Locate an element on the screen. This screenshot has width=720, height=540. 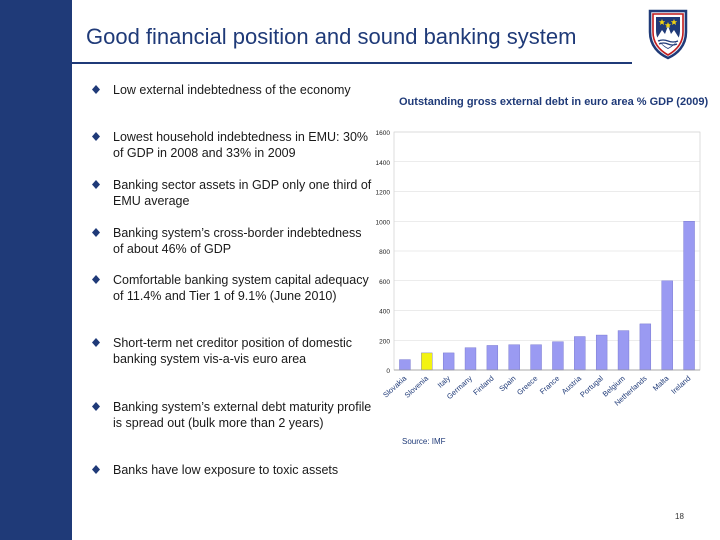
bullet-text: Banks have low exposure to toxic assets is located at coordinates (226, 470).